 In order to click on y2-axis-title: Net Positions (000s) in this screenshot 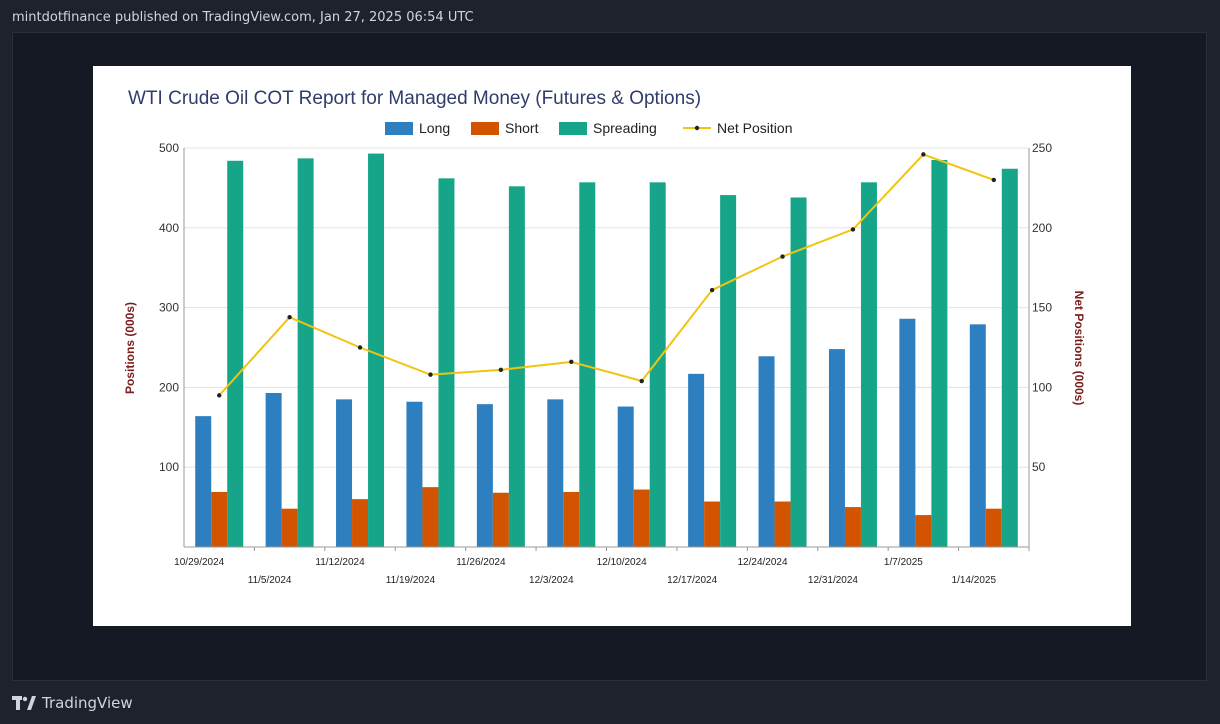, I will do `click(1079, 348)`.